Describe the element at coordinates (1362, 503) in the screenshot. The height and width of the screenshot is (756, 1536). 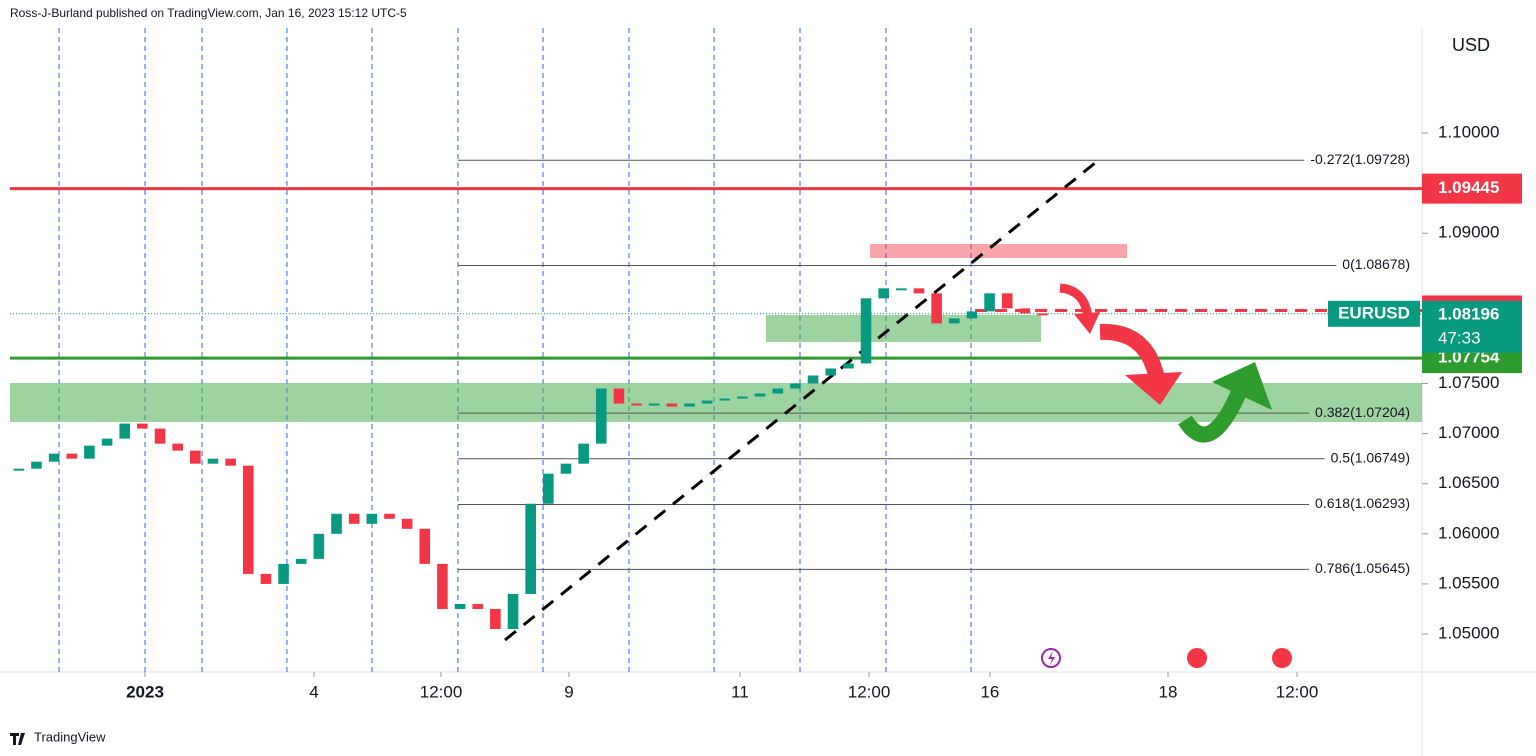
I see `fib-label: 0.618(1.06293)` at that location.